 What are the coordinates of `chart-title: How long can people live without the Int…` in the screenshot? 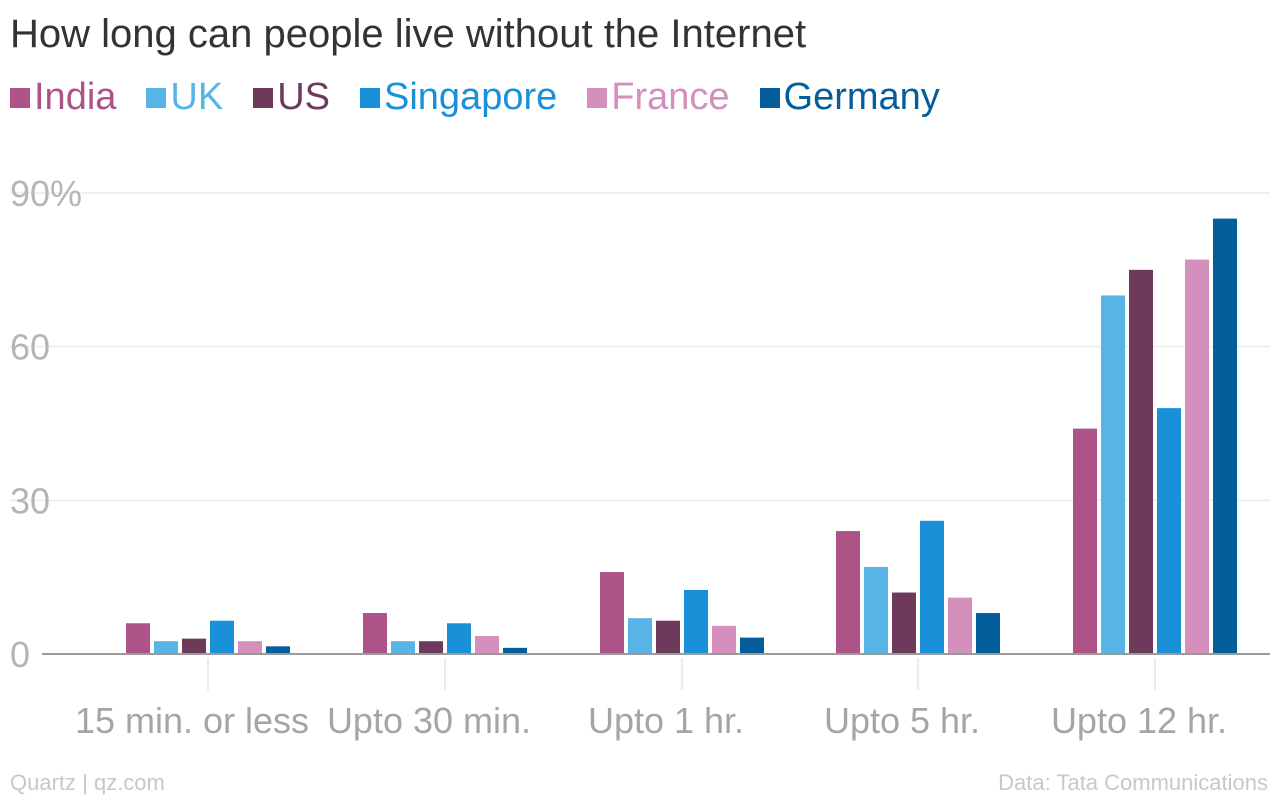 It's located at (408, 34).